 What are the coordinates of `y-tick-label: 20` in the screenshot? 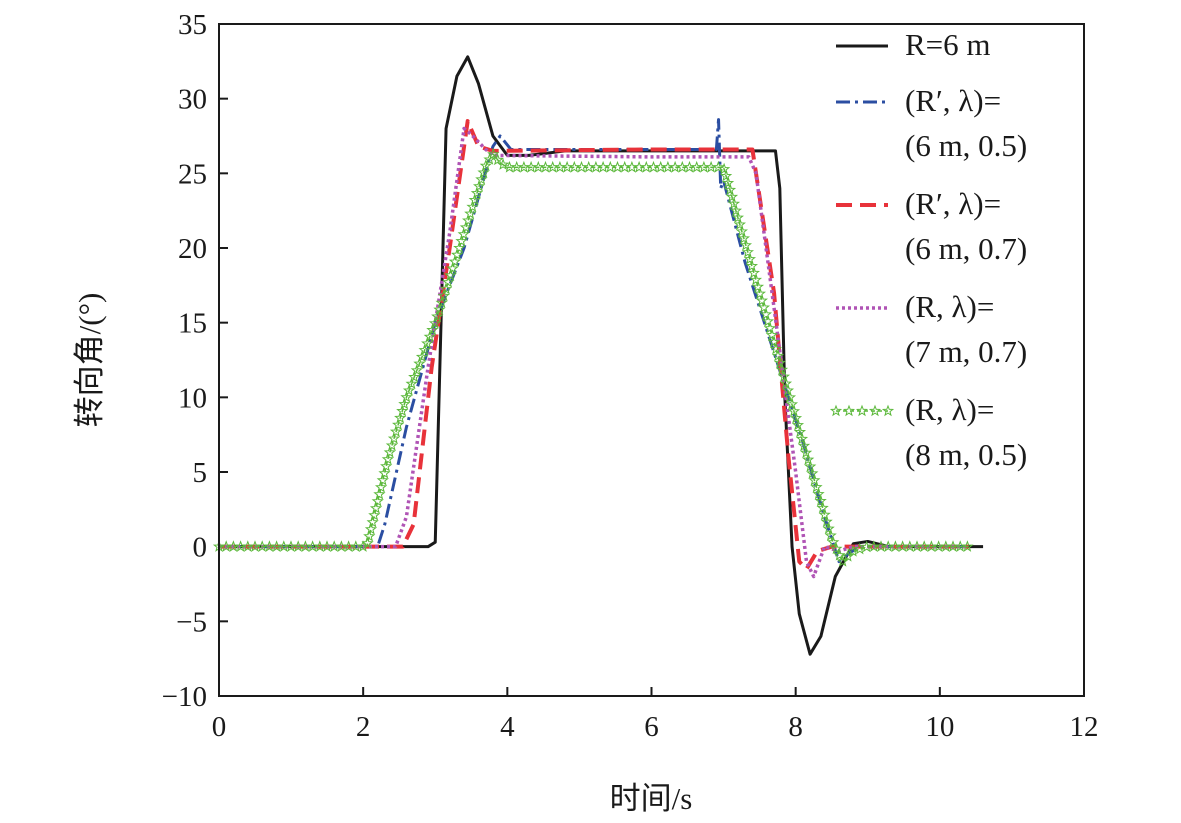 It's located at (192, 249).